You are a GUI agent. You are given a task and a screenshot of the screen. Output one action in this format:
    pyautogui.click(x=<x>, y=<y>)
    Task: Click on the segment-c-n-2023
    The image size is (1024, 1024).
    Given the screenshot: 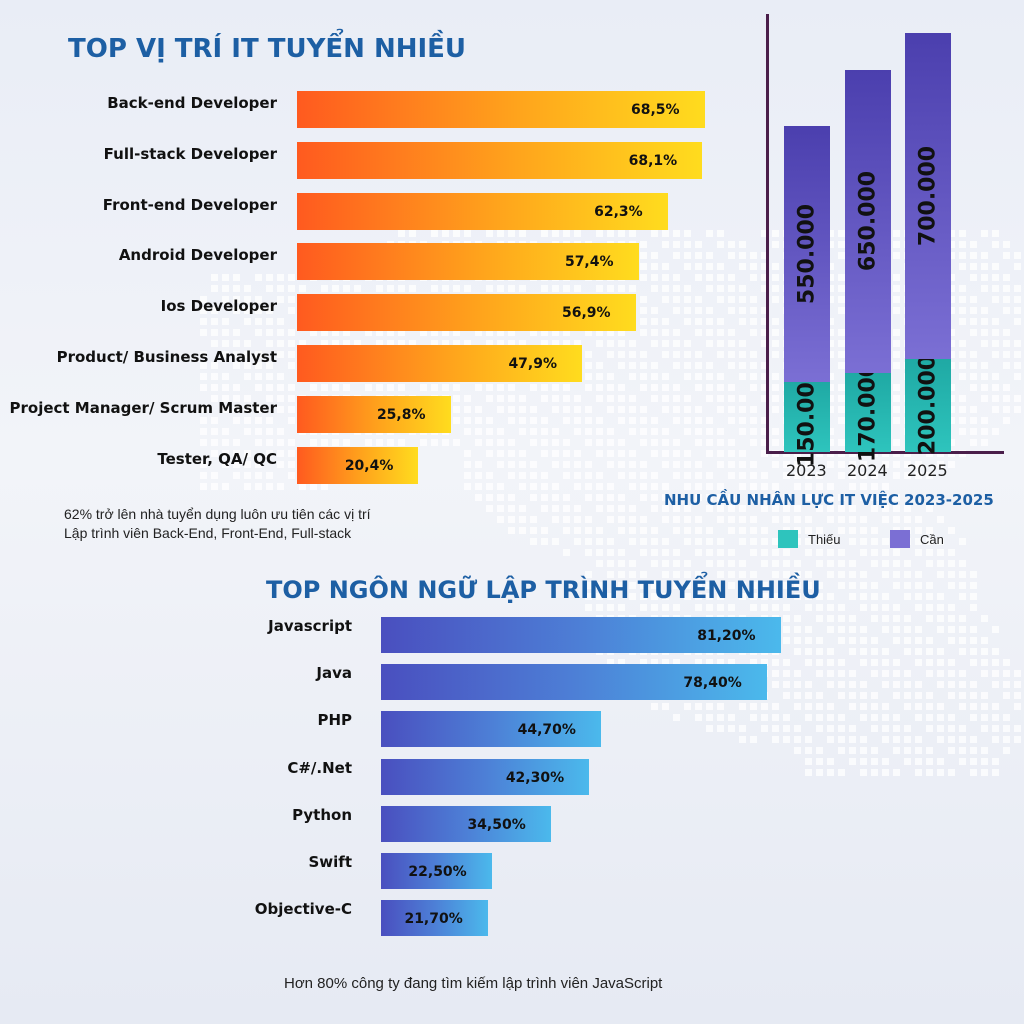 What is the action you would take?
    pyautogui.click(x=807, y=254)
    